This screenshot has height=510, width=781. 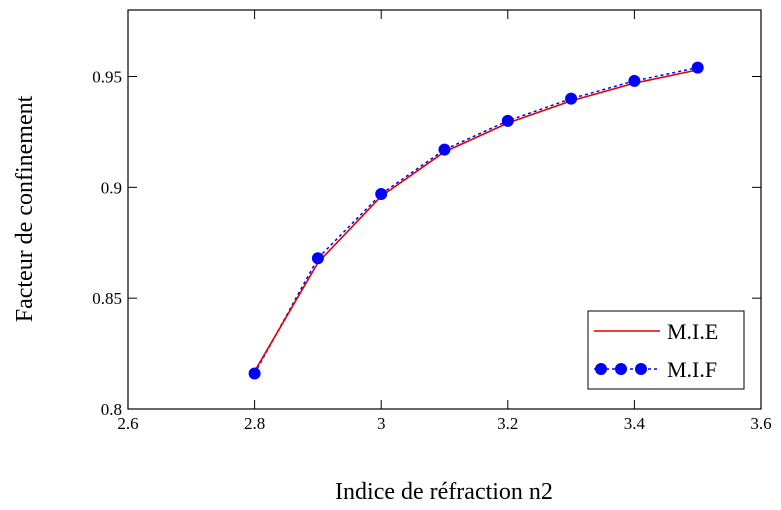 What do you see at coordinates (692, 369) in the screenshot?
I see `legend-label-mif: M.I.F` at bounding box center [692, 369].